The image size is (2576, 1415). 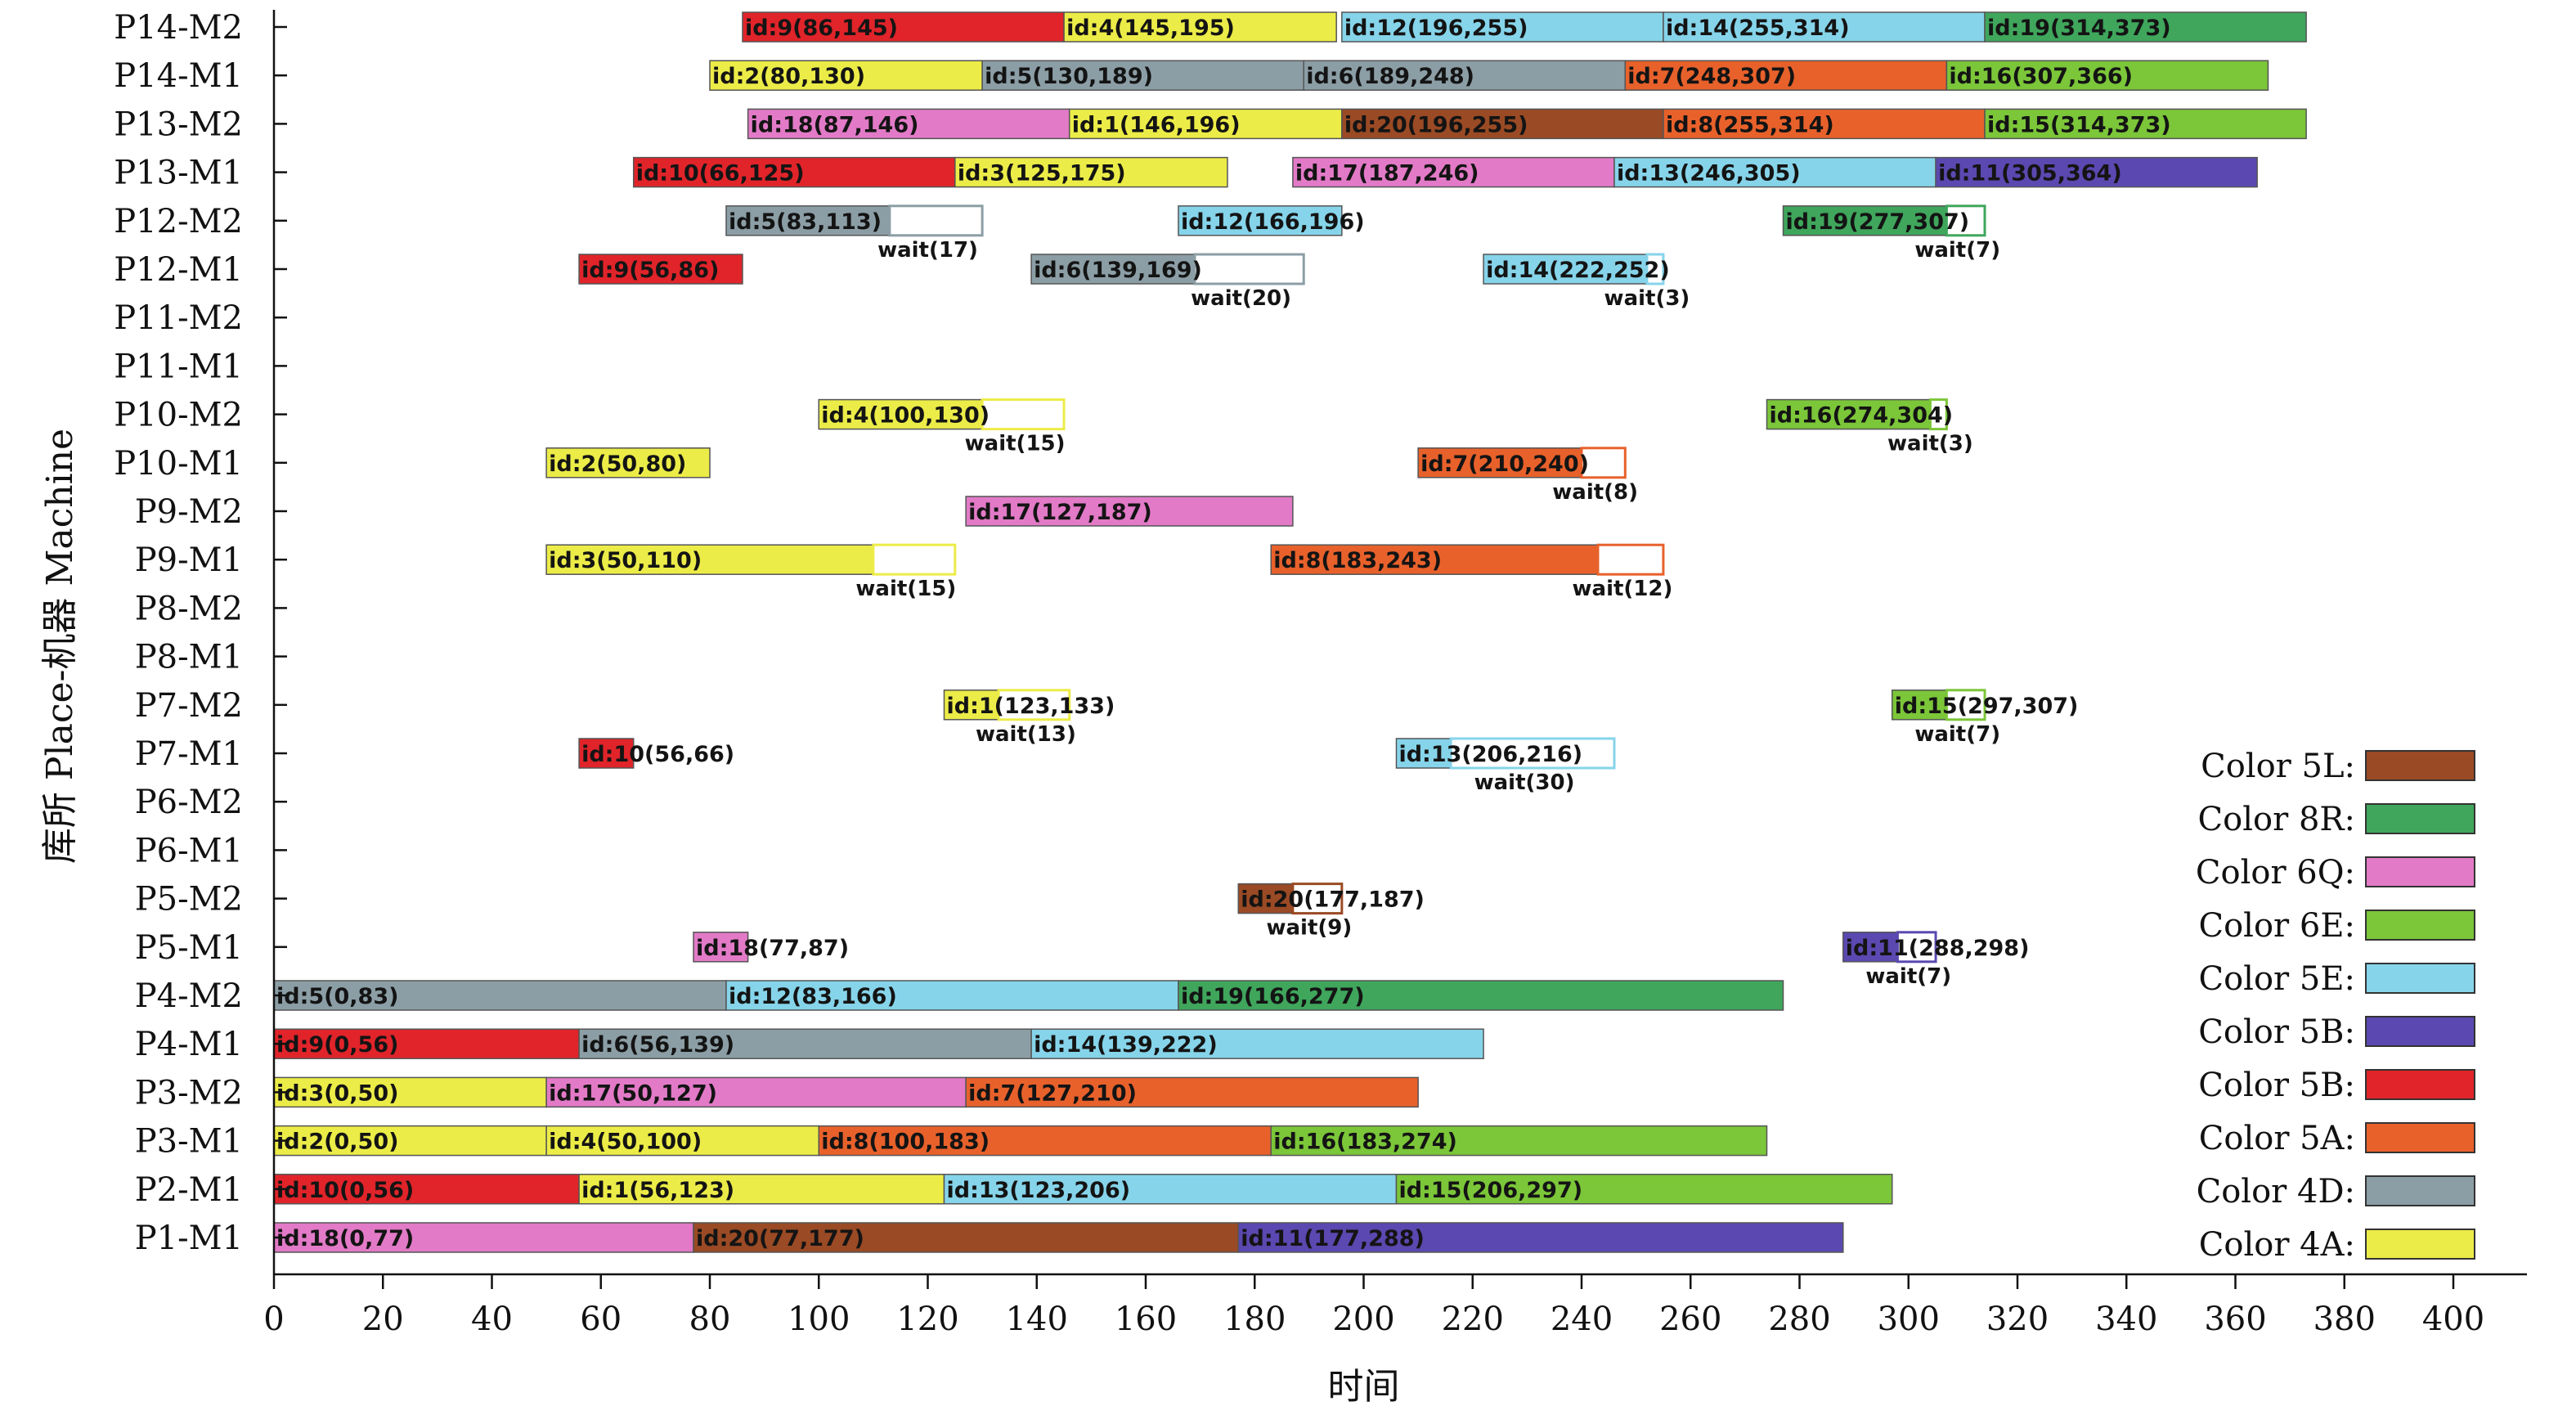 I want to click on bar-label: id:19(166,277), so click(x=1273, y=997).